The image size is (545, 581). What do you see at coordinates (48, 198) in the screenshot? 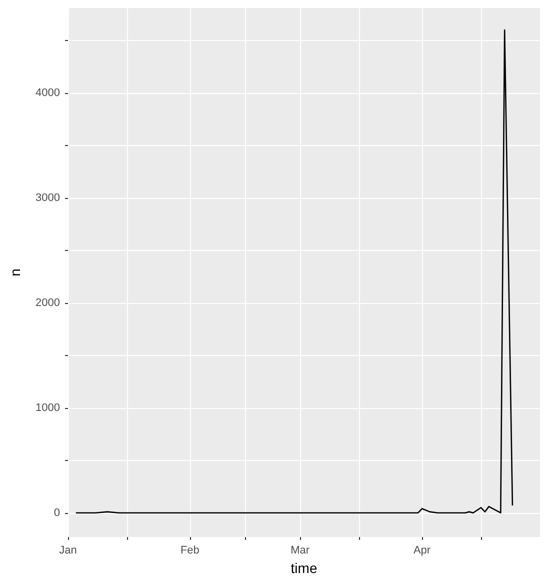
I see `y-tick-label: 3000` at bounding box center [48, 198].